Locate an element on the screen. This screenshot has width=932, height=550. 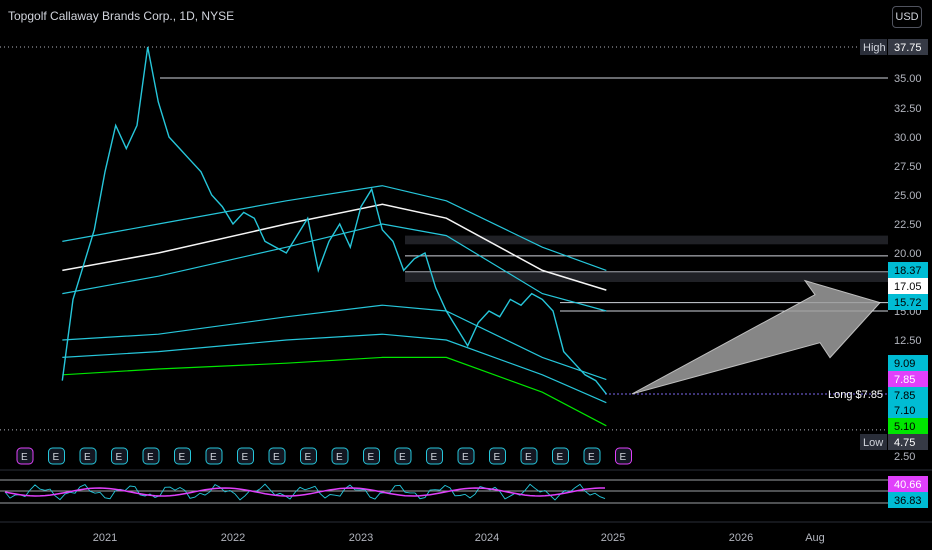
y-tick-label: 2.50 is located at coordinates (904, 457).